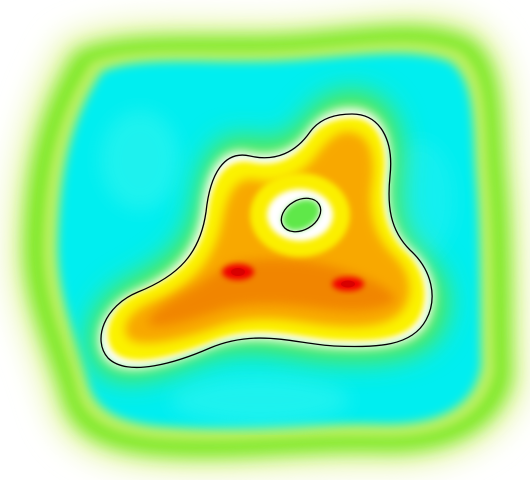  What do you see at coordinates (348, 284) in the screenshot?
I see `peak-right-core` at bounding box center [348, 284].